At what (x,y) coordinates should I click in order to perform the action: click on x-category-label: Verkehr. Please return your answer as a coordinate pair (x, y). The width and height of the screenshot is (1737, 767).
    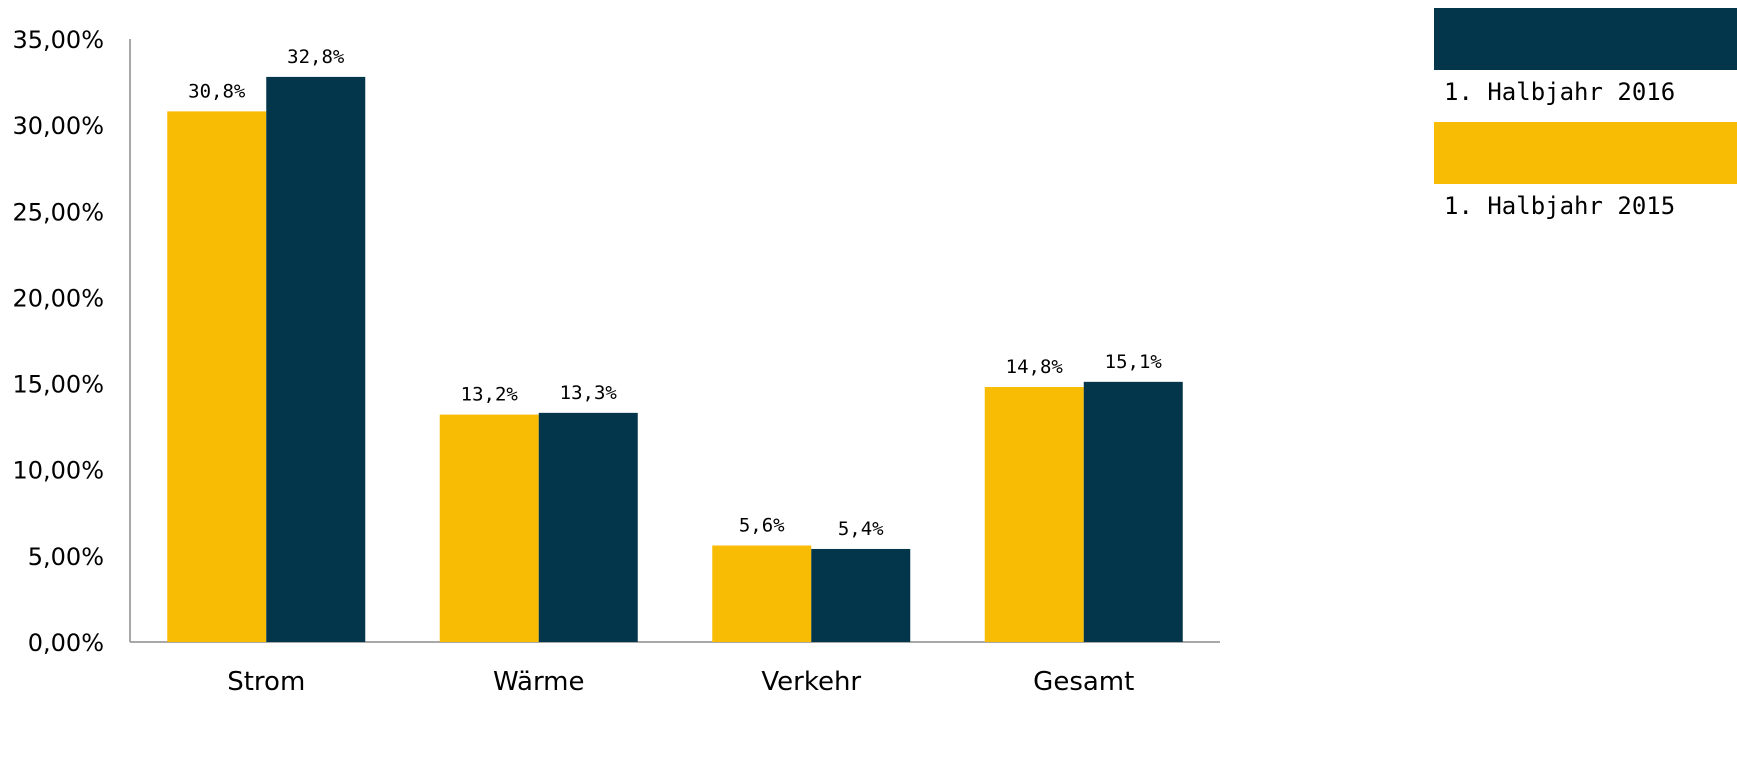
    Looking at the image, I should click on (811, 682).